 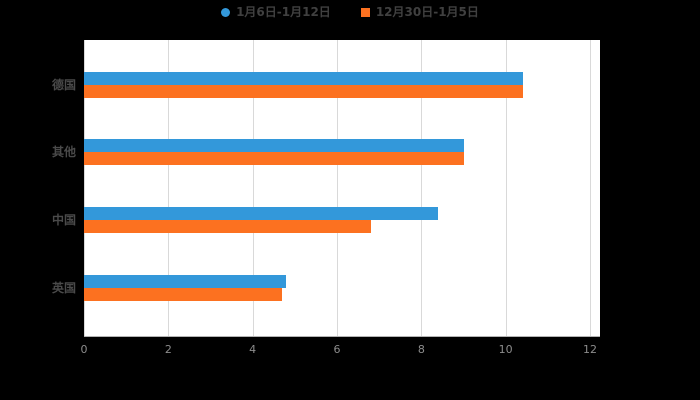 I want to click on x-tick-label: 12, so click(x=590, y=349).